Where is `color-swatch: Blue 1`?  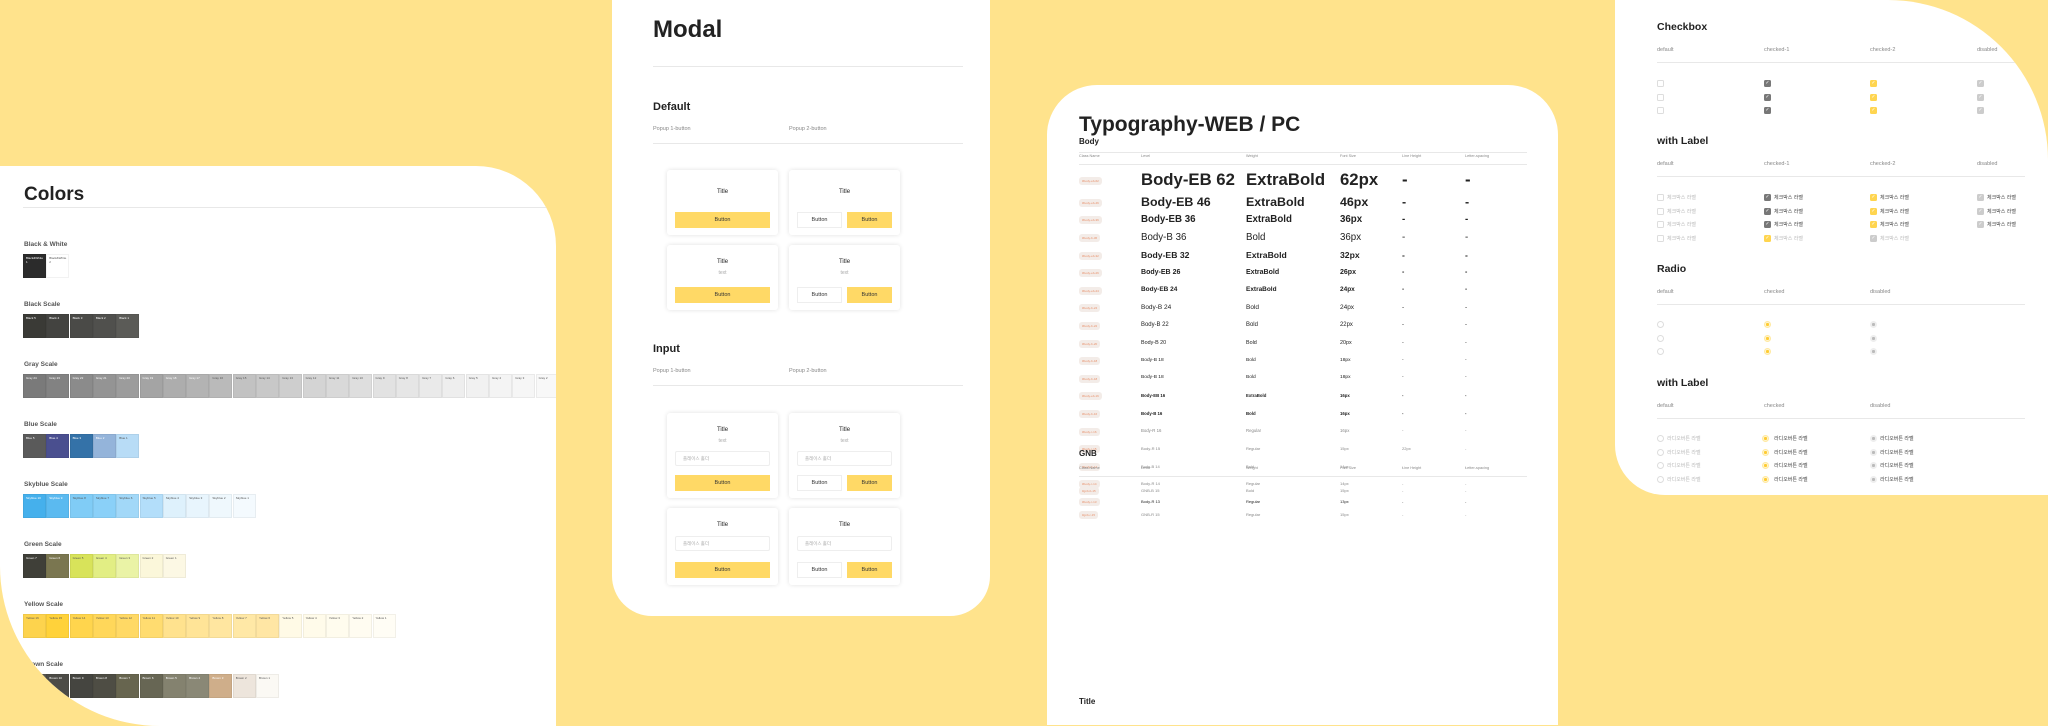
color-swatch: Blue 1 is located at coordinates (128, 446).